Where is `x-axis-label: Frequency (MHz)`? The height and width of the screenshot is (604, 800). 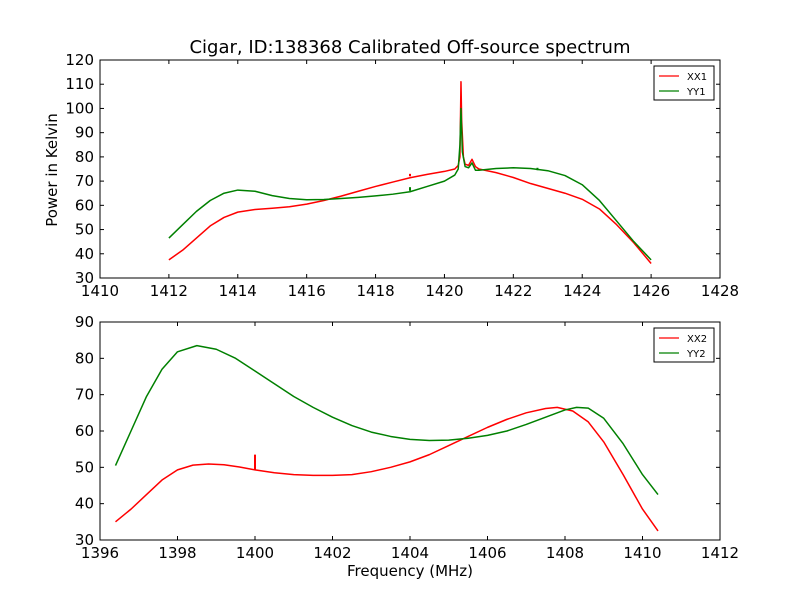 x-axis-label: Frequency (MHz) is located at coordinates (410, 571).